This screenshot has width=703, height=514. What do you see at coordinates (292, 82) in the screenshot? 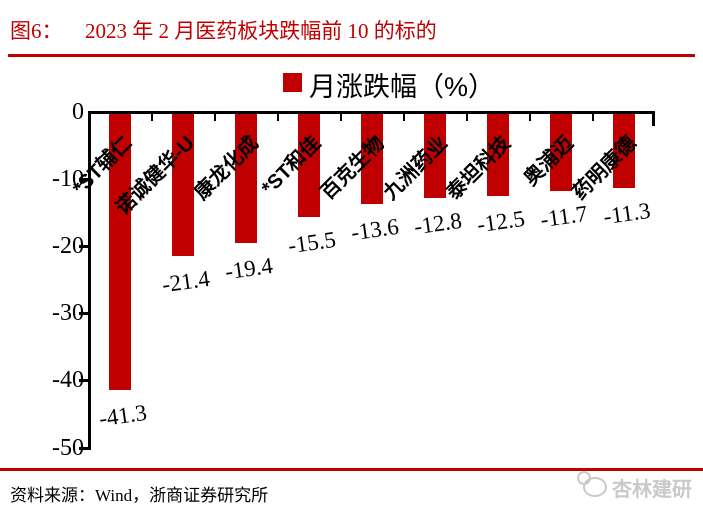
I see `legend-color-swatch` at bounding box center [292, 82].